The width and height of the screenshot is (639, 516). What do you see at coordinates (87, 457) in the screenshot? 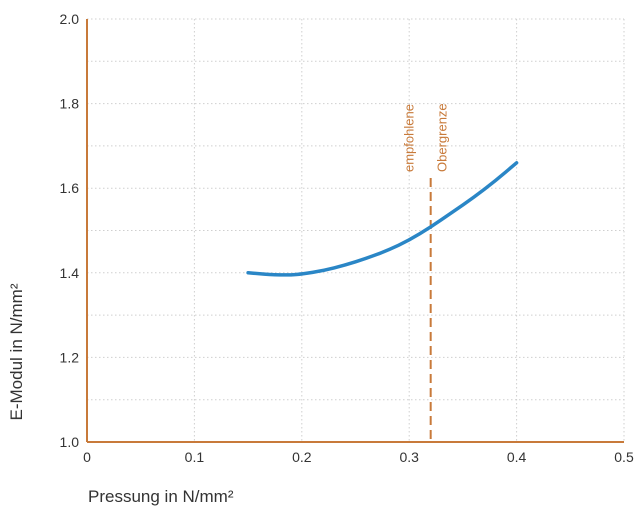
I see `x-tick-label: 0` at bounding box center [87, 457].